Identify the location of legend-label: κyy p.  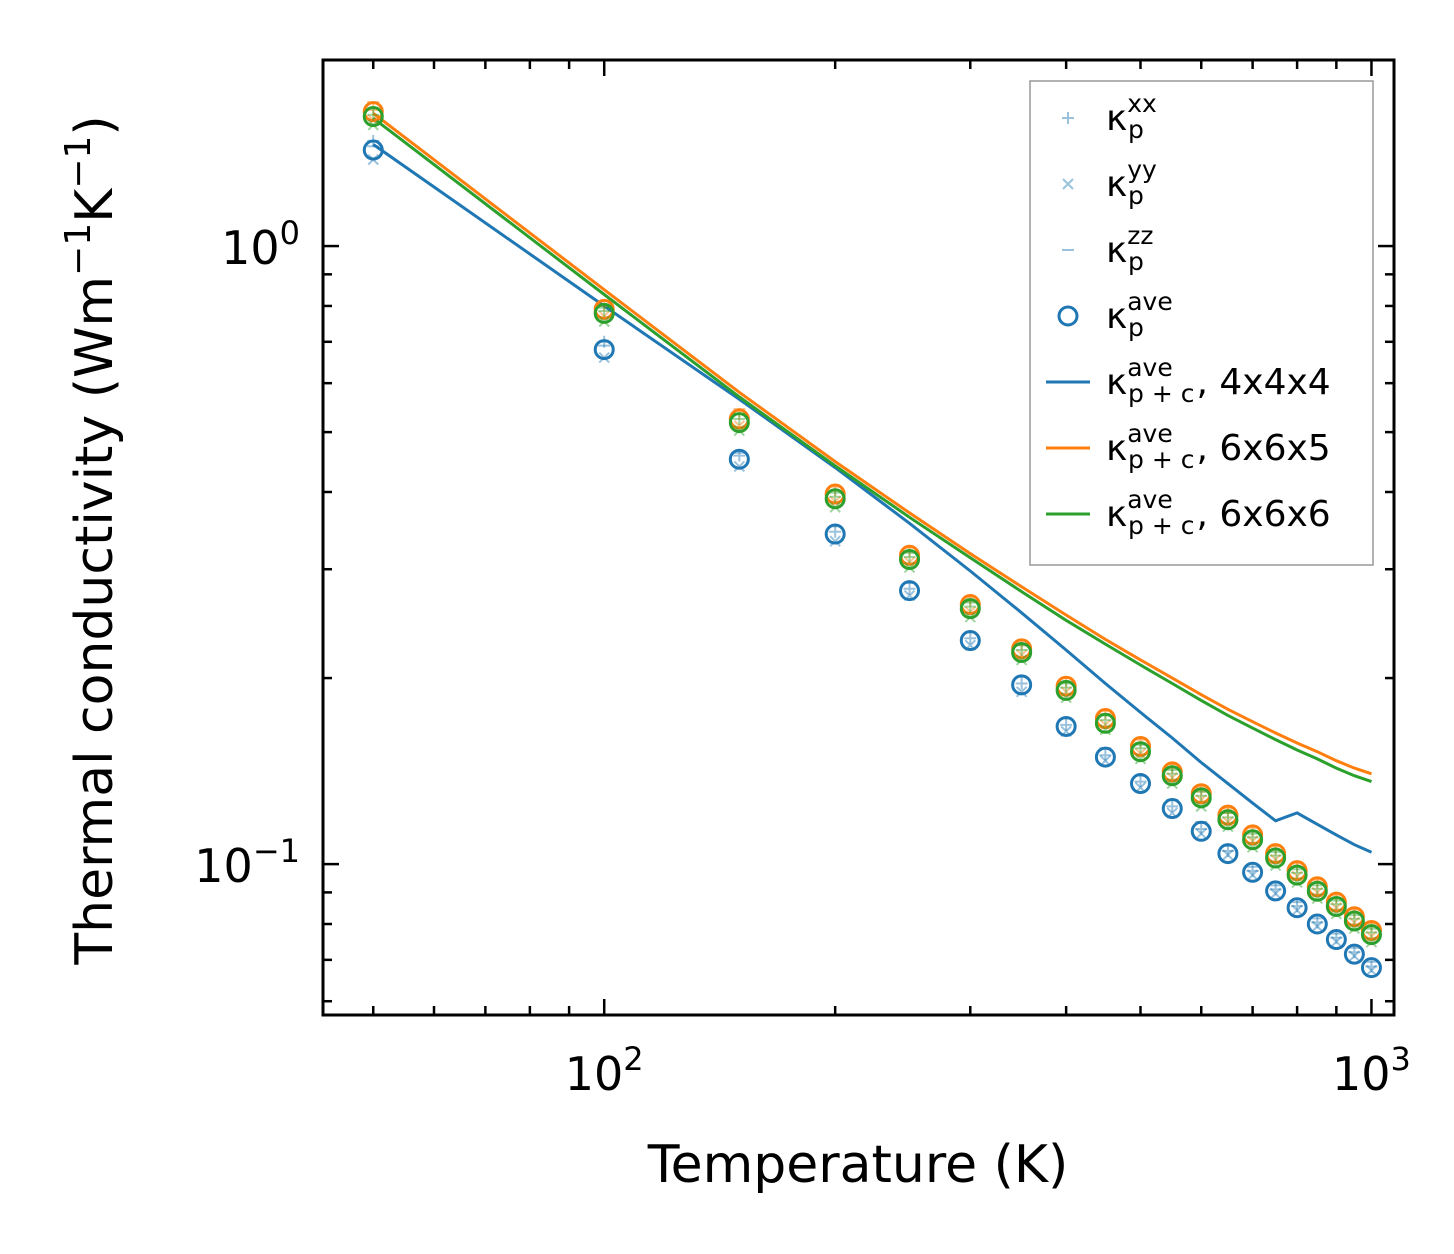
(1131, 182).